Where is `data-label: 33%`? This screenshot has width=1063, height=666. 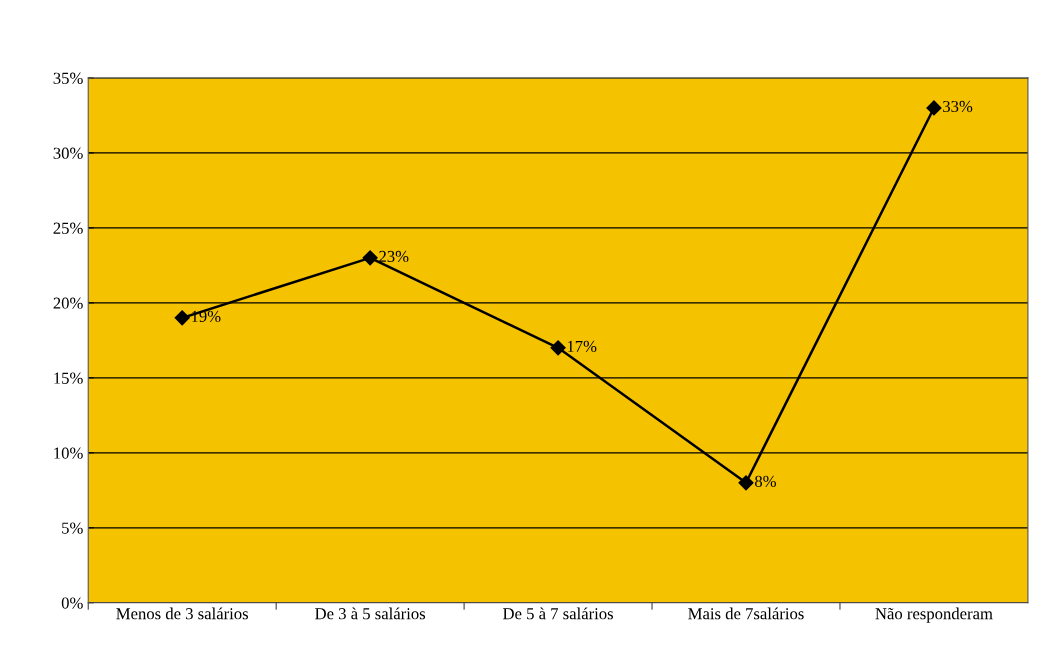
data-label: 33% is located at coordinates (958, 106).